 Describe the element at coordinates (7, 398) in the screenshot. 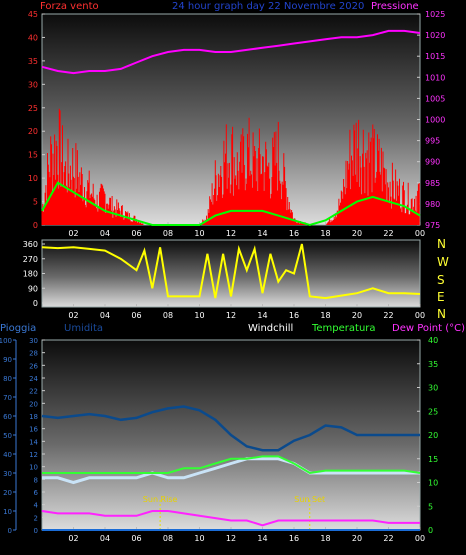

I see `humidity-tick-label: 70` at that location.